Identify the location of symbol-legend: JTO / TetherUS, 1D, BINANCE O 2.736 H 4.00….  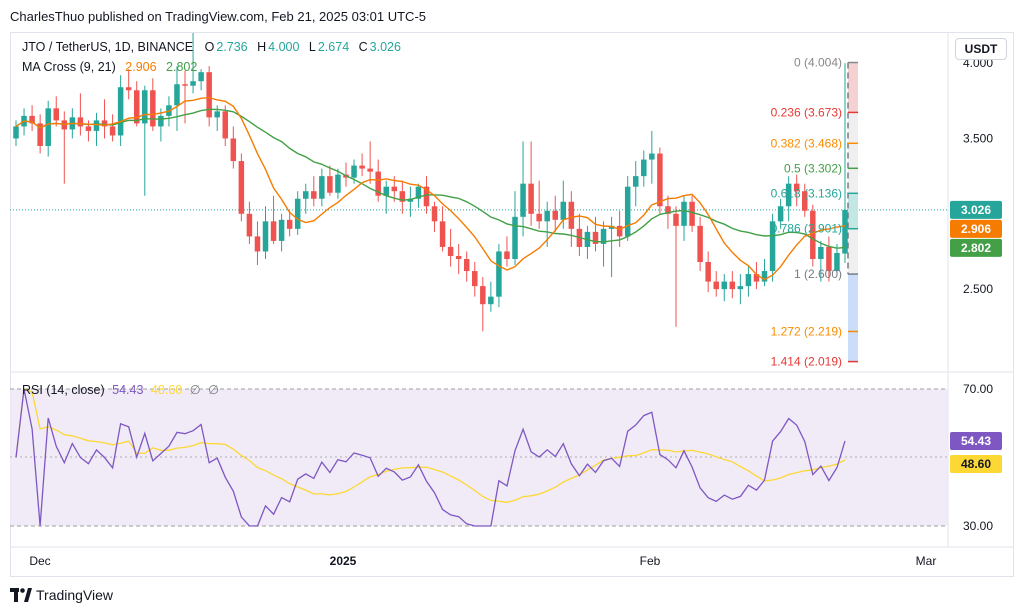
(212, 47).